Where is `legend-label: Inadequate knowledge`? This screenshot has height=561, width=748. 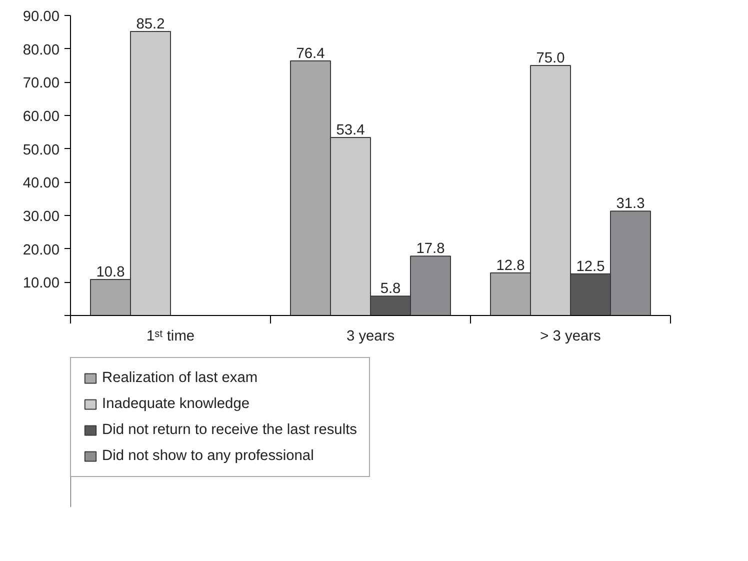 legend-label: Inadequate knowledge is located at coordinates (176, 404).